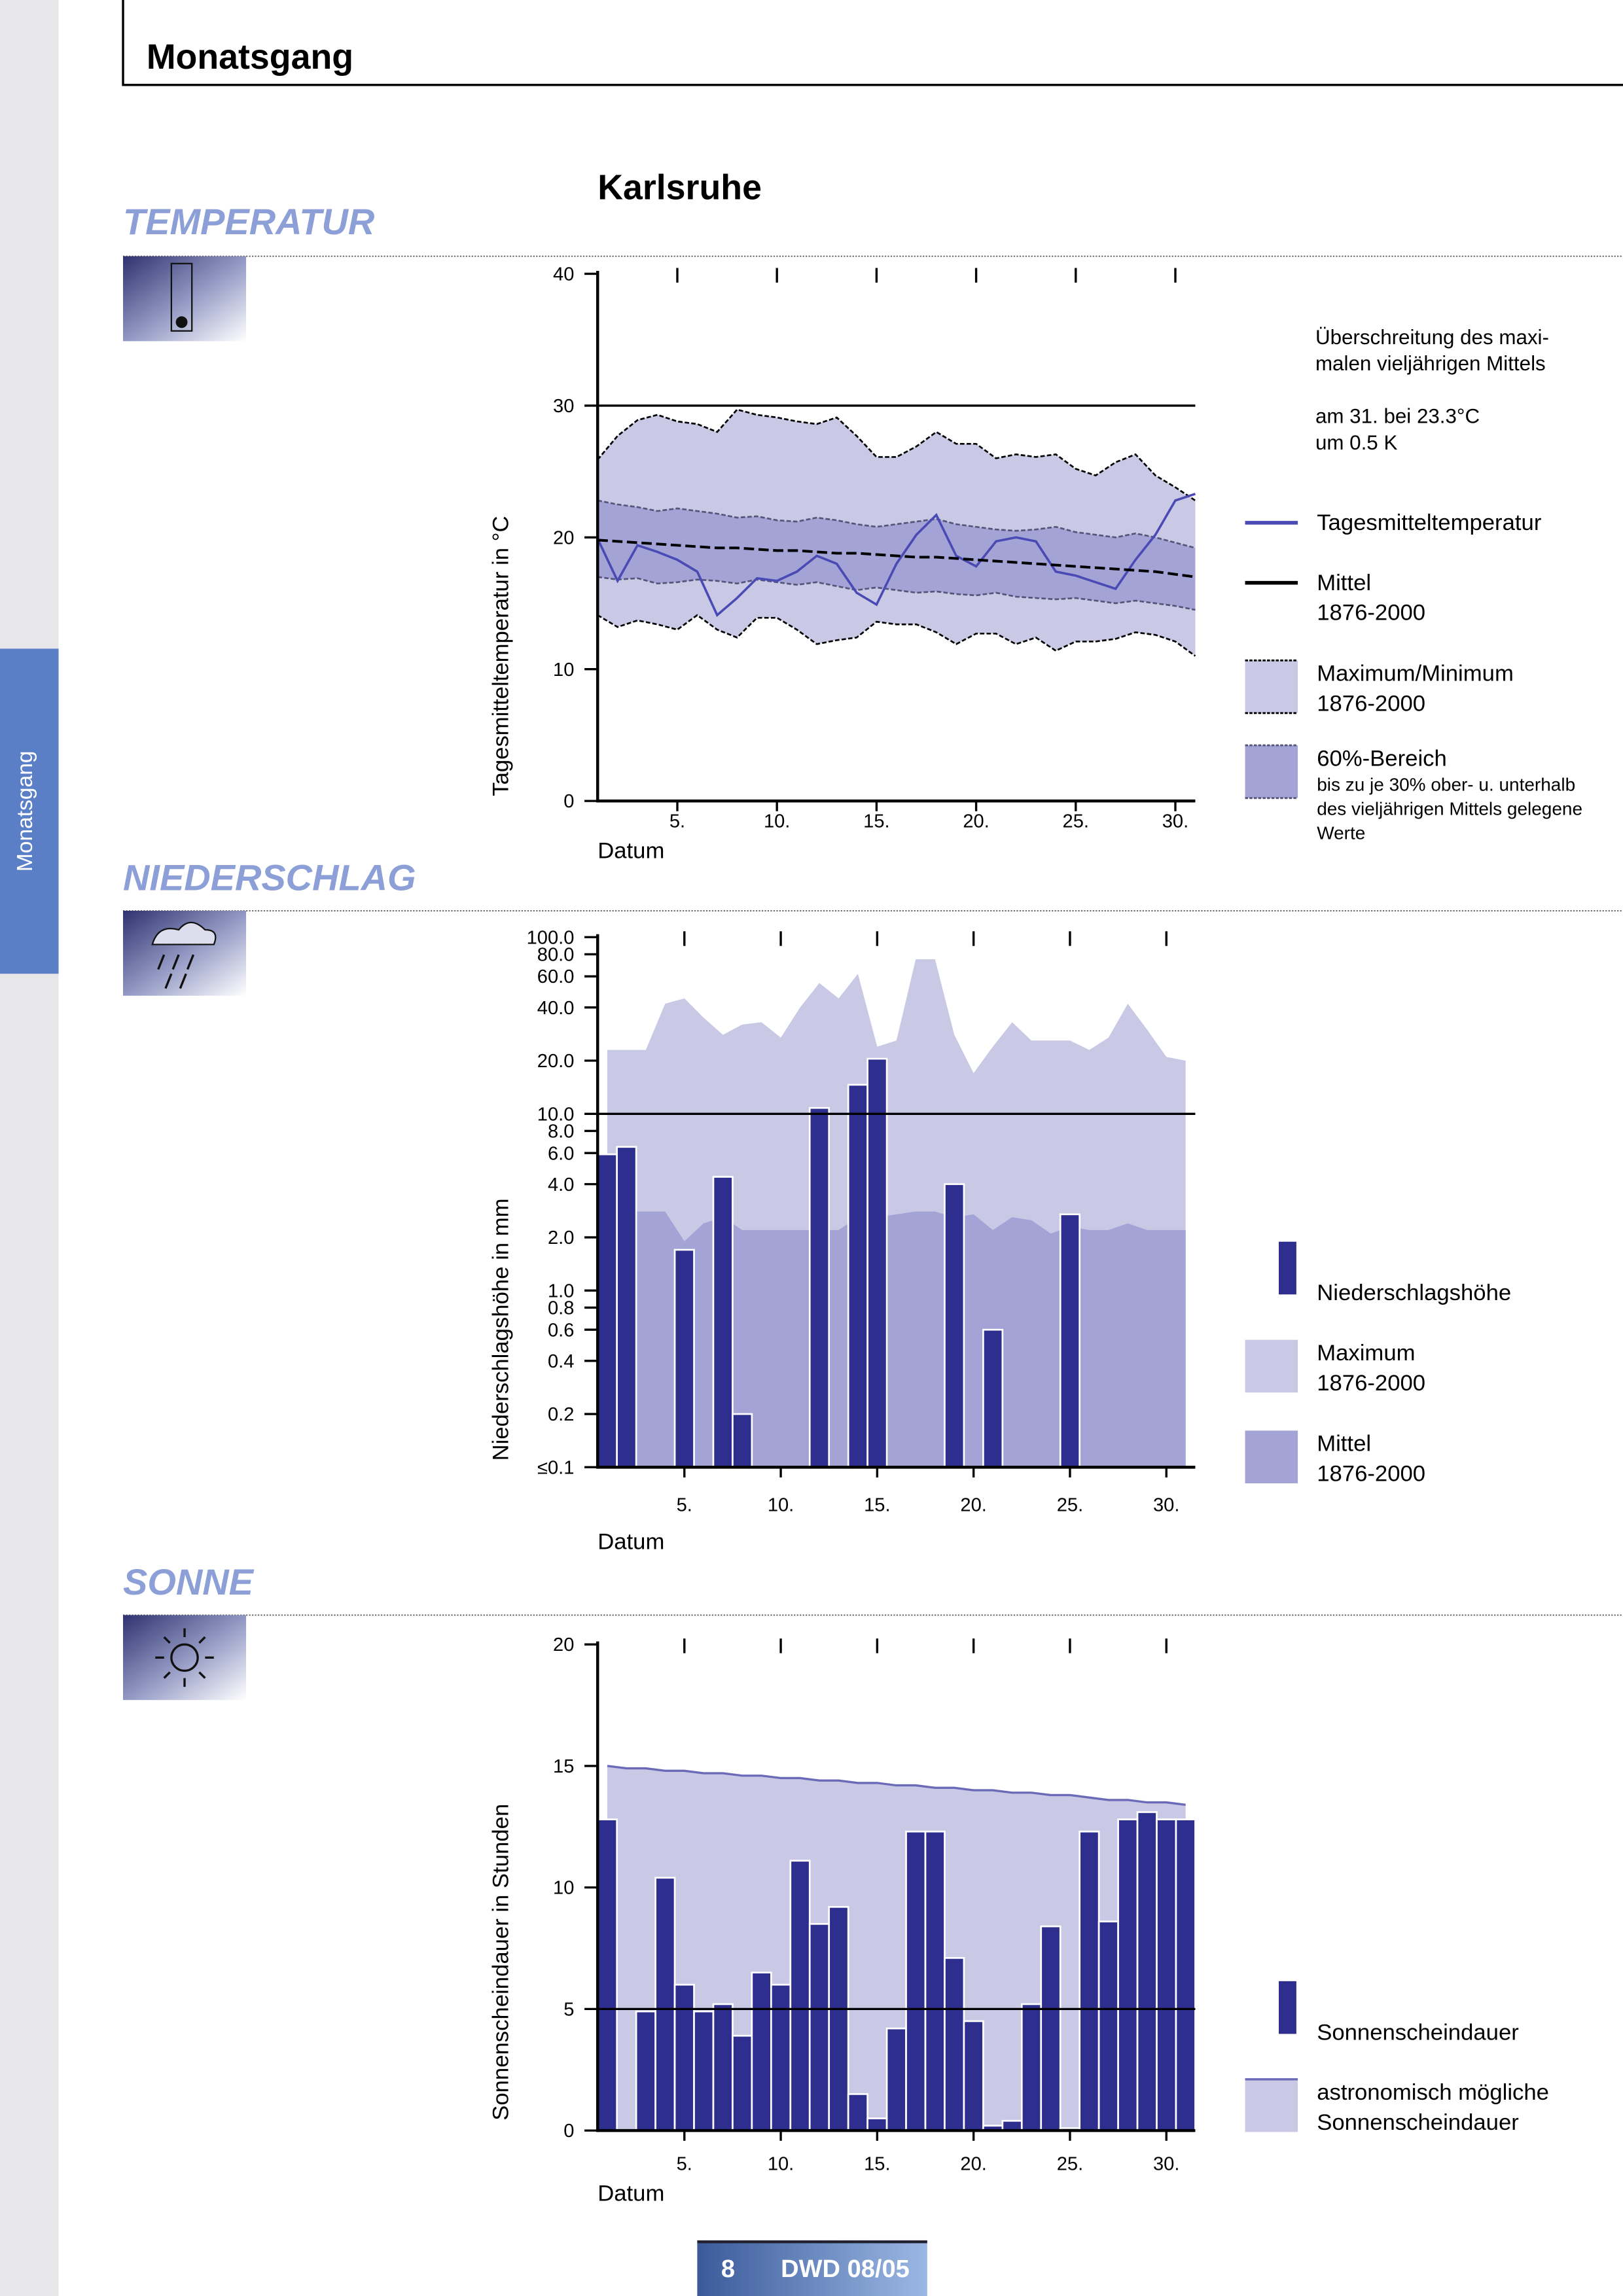 The width and height of the screenshot is (1623, 2296). What do you see at coordinates (896, 1339) in the screenshot?
I see `area` at bounding box center [896, 1339].